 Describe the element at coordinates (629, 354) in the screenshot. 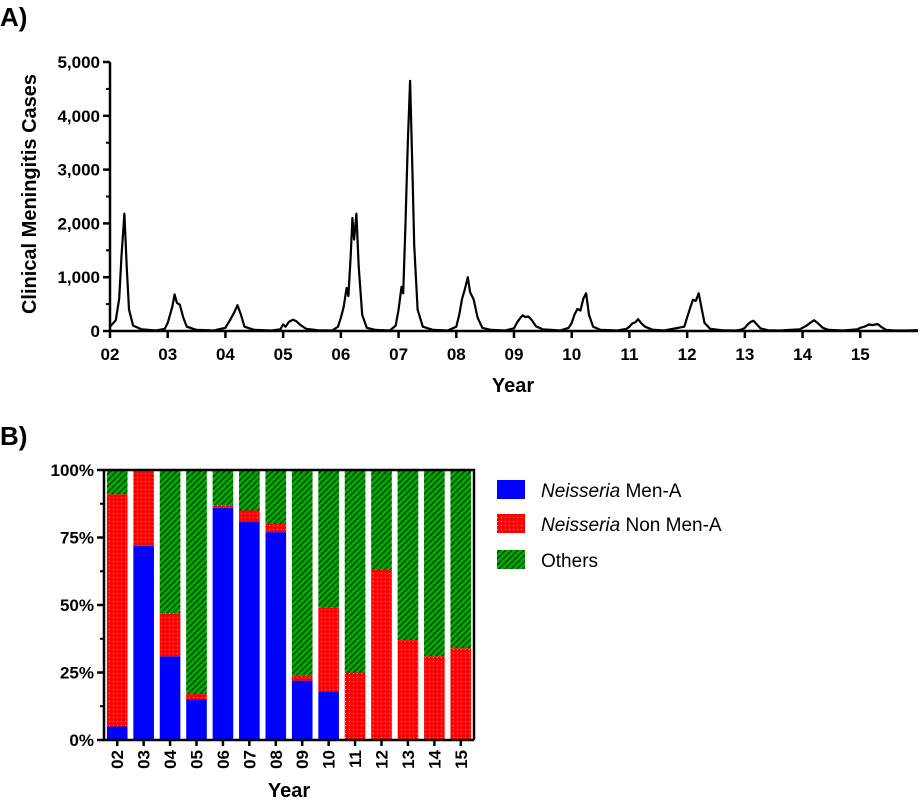

I see `panel-a-x-tick-label: 11` at that location.